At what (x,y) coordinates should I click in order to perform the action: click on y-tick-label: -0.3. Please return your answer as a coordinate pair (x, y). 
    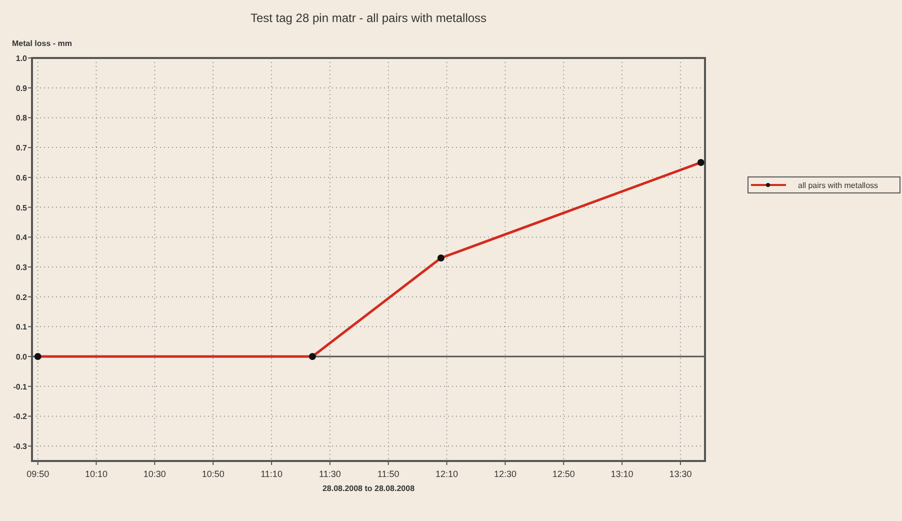
    Looking at the image, I should click on (20, 447).